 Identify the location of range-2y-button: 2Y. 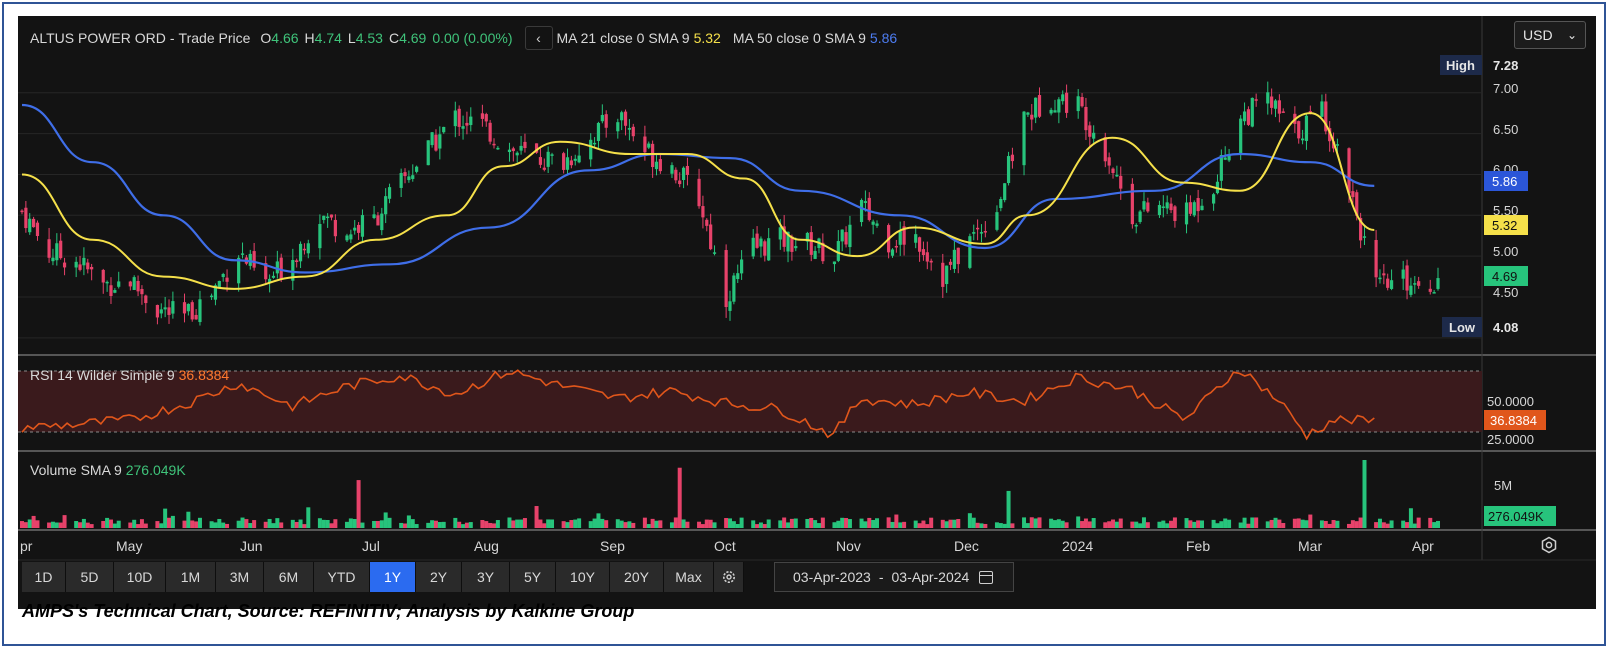
(439, 577).